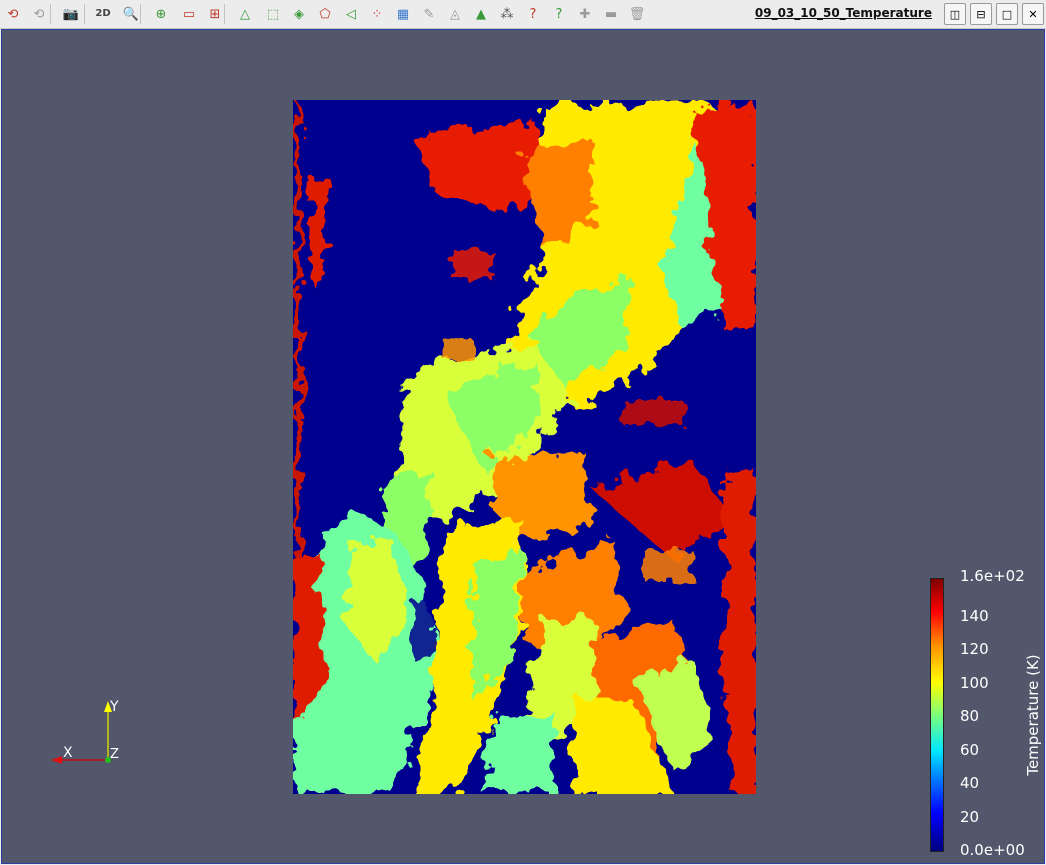  Describe the element at coordinates (611, 14) in the screenshot. I see `subtract-selection-icon: ▬` at that location.